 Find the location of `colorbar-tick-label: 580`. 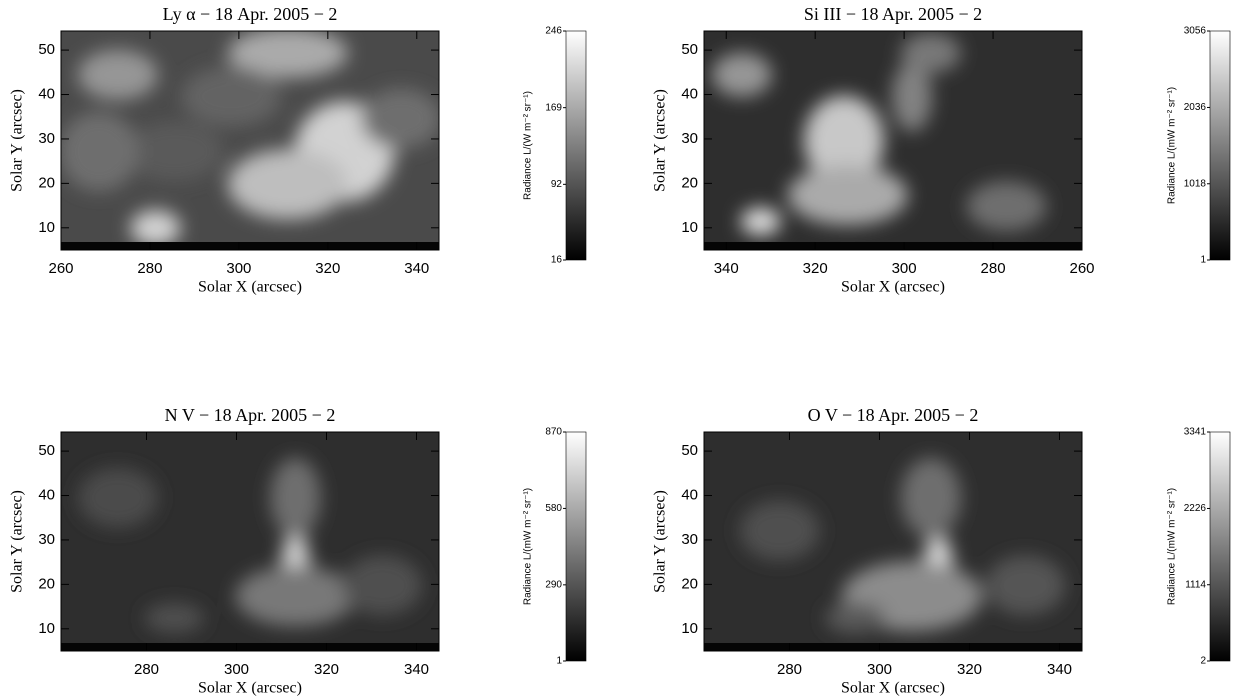

colorbar-tick-label: 580 is located at coordinates (553, 508).